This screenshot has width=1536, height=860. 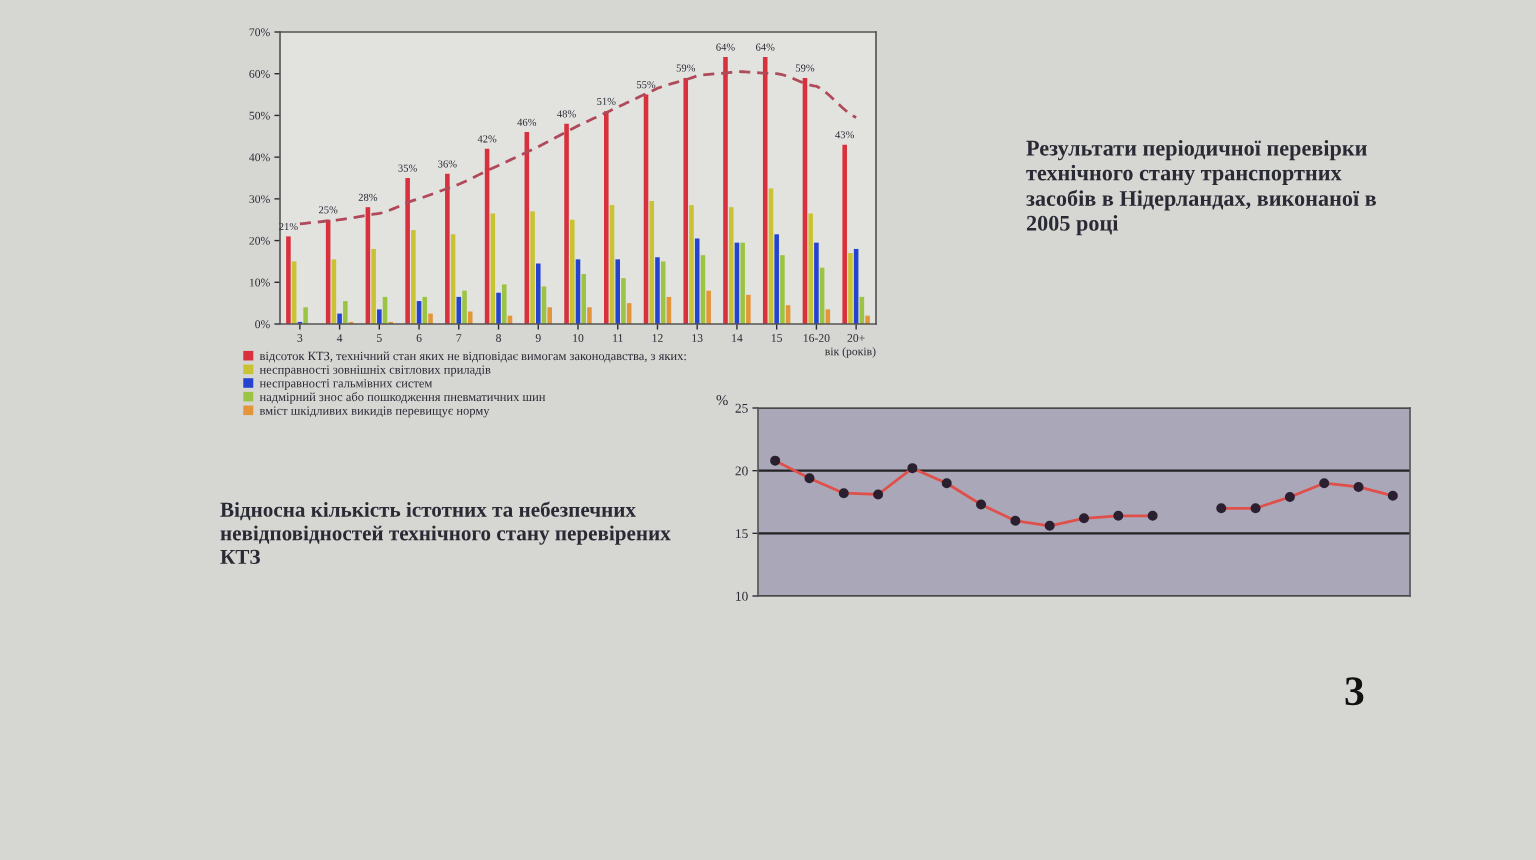 I want to click on text: 3, so click(x=1354, y=691).